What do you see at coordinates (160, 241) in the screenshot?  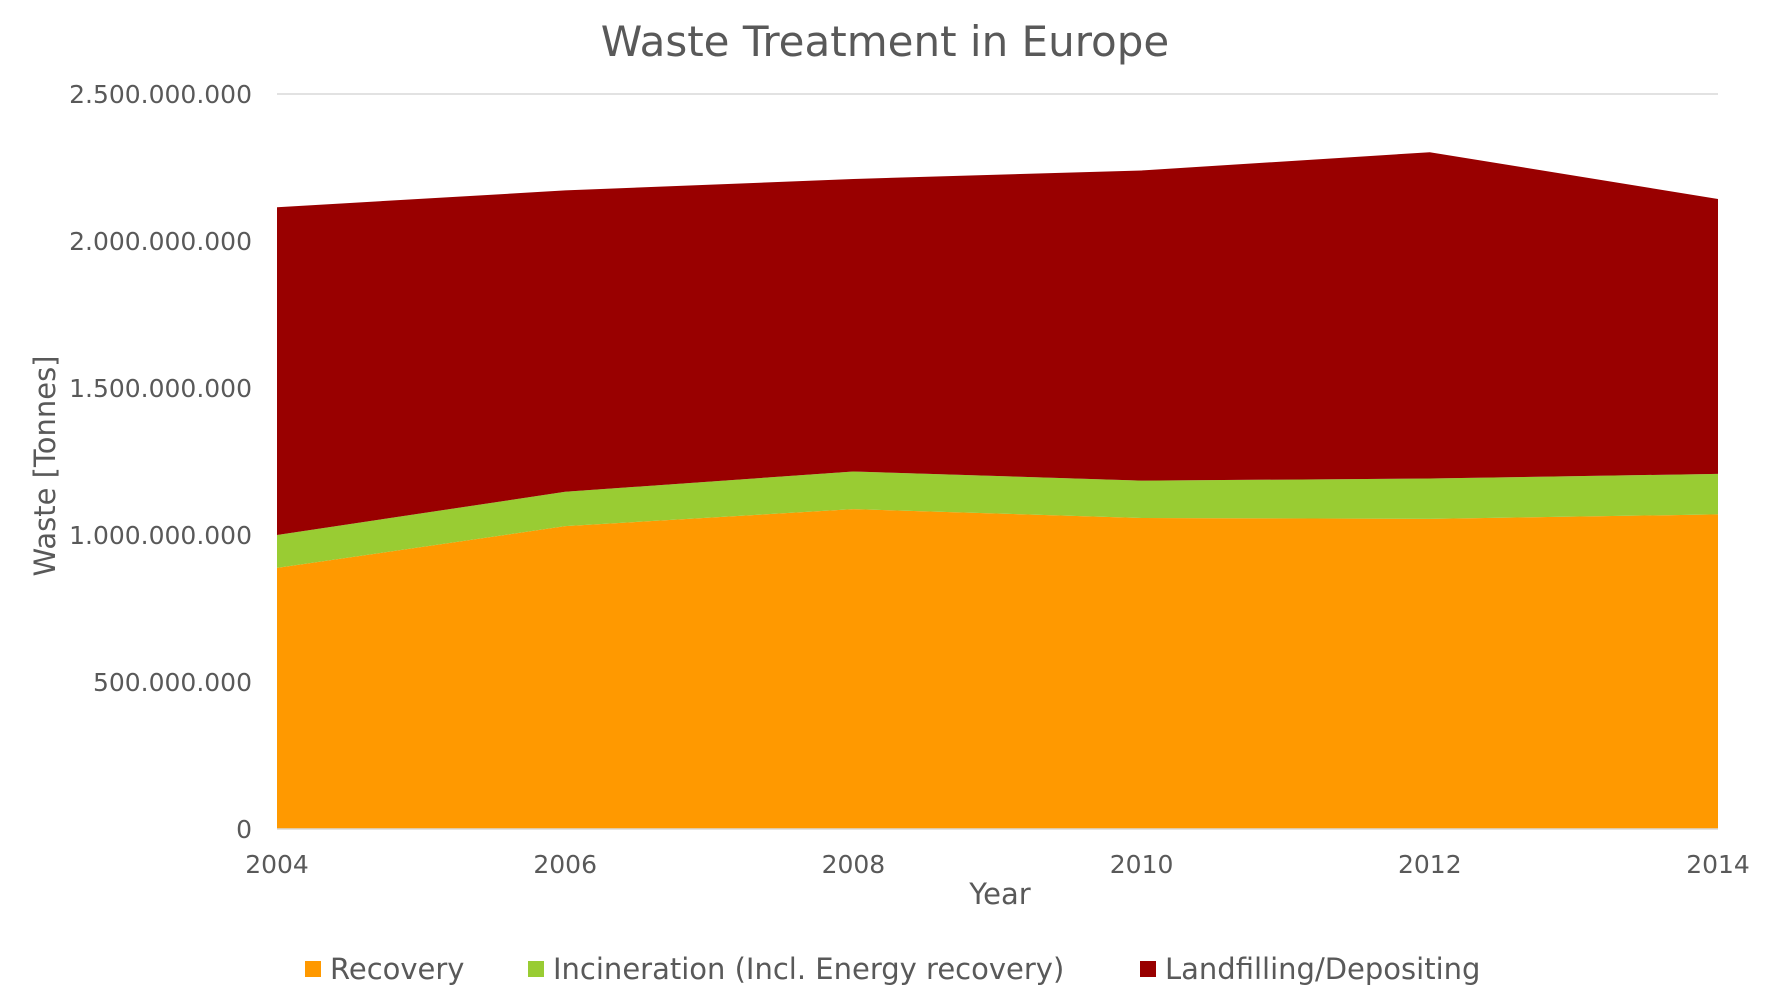 I see `y-tick-label: 2.000.000.000` at bounding box center [160, 241].